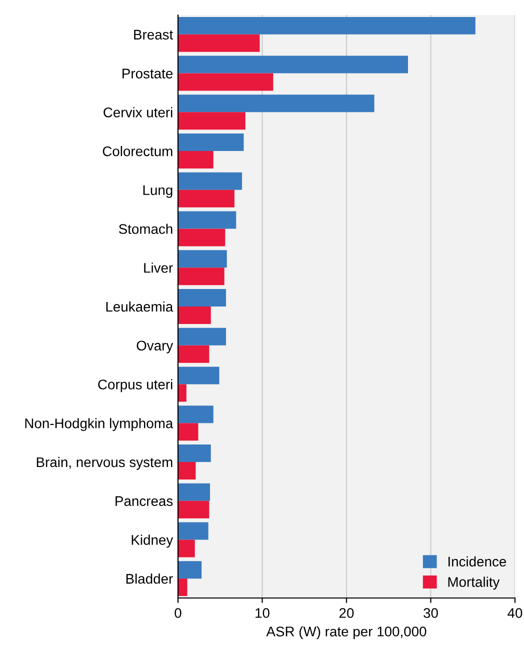 The height and width of the screenshot is (655, 524). I want to click on x-tick-label: 0, so click(178, 613).